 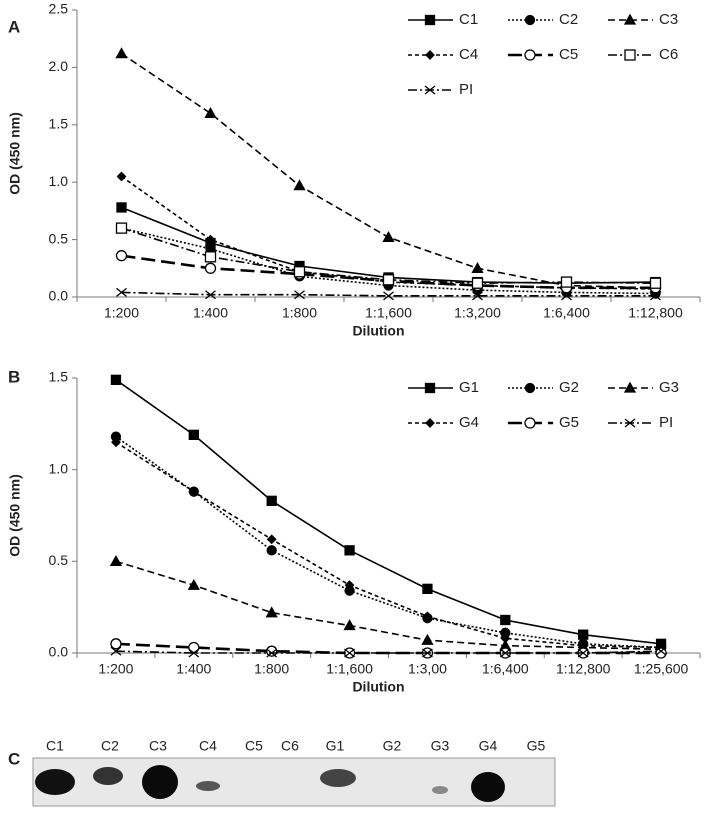 What do you see at coordinates (14, 26) in the screenshot?
I see `panel-label: A` at bounding box center [14, 26].